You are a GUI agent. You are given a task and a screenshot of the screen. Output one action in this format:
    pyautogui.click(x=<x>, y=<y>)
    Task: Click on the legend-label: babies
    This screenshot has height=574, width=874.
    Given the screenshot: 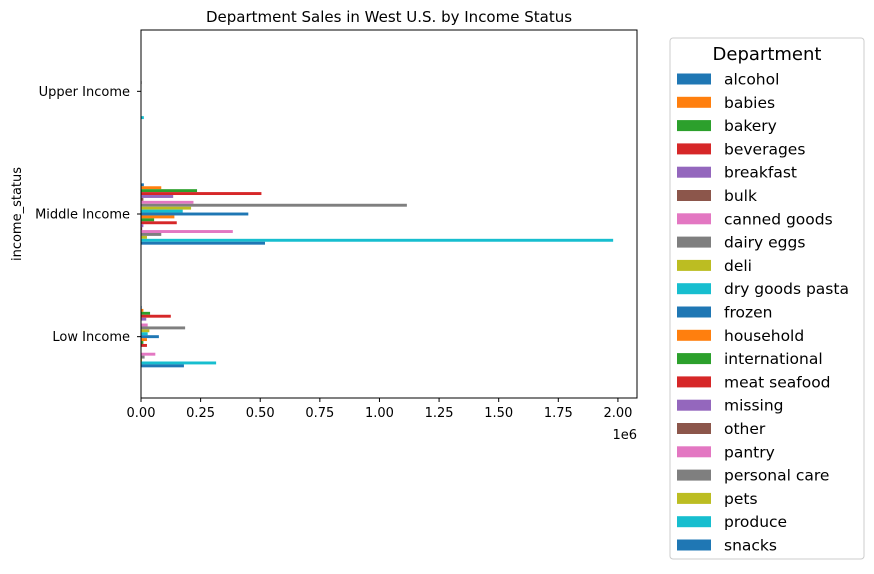 What is the action you would take?
    pyautogui.click(x=749, y=103)
    